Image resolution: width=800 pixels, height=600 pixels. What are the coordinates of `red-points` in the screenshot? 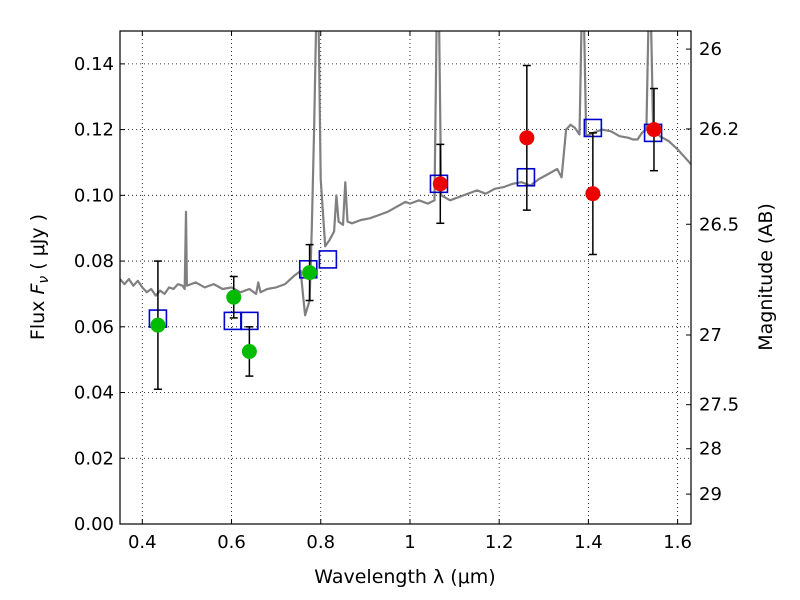 It's located at (547, 162).